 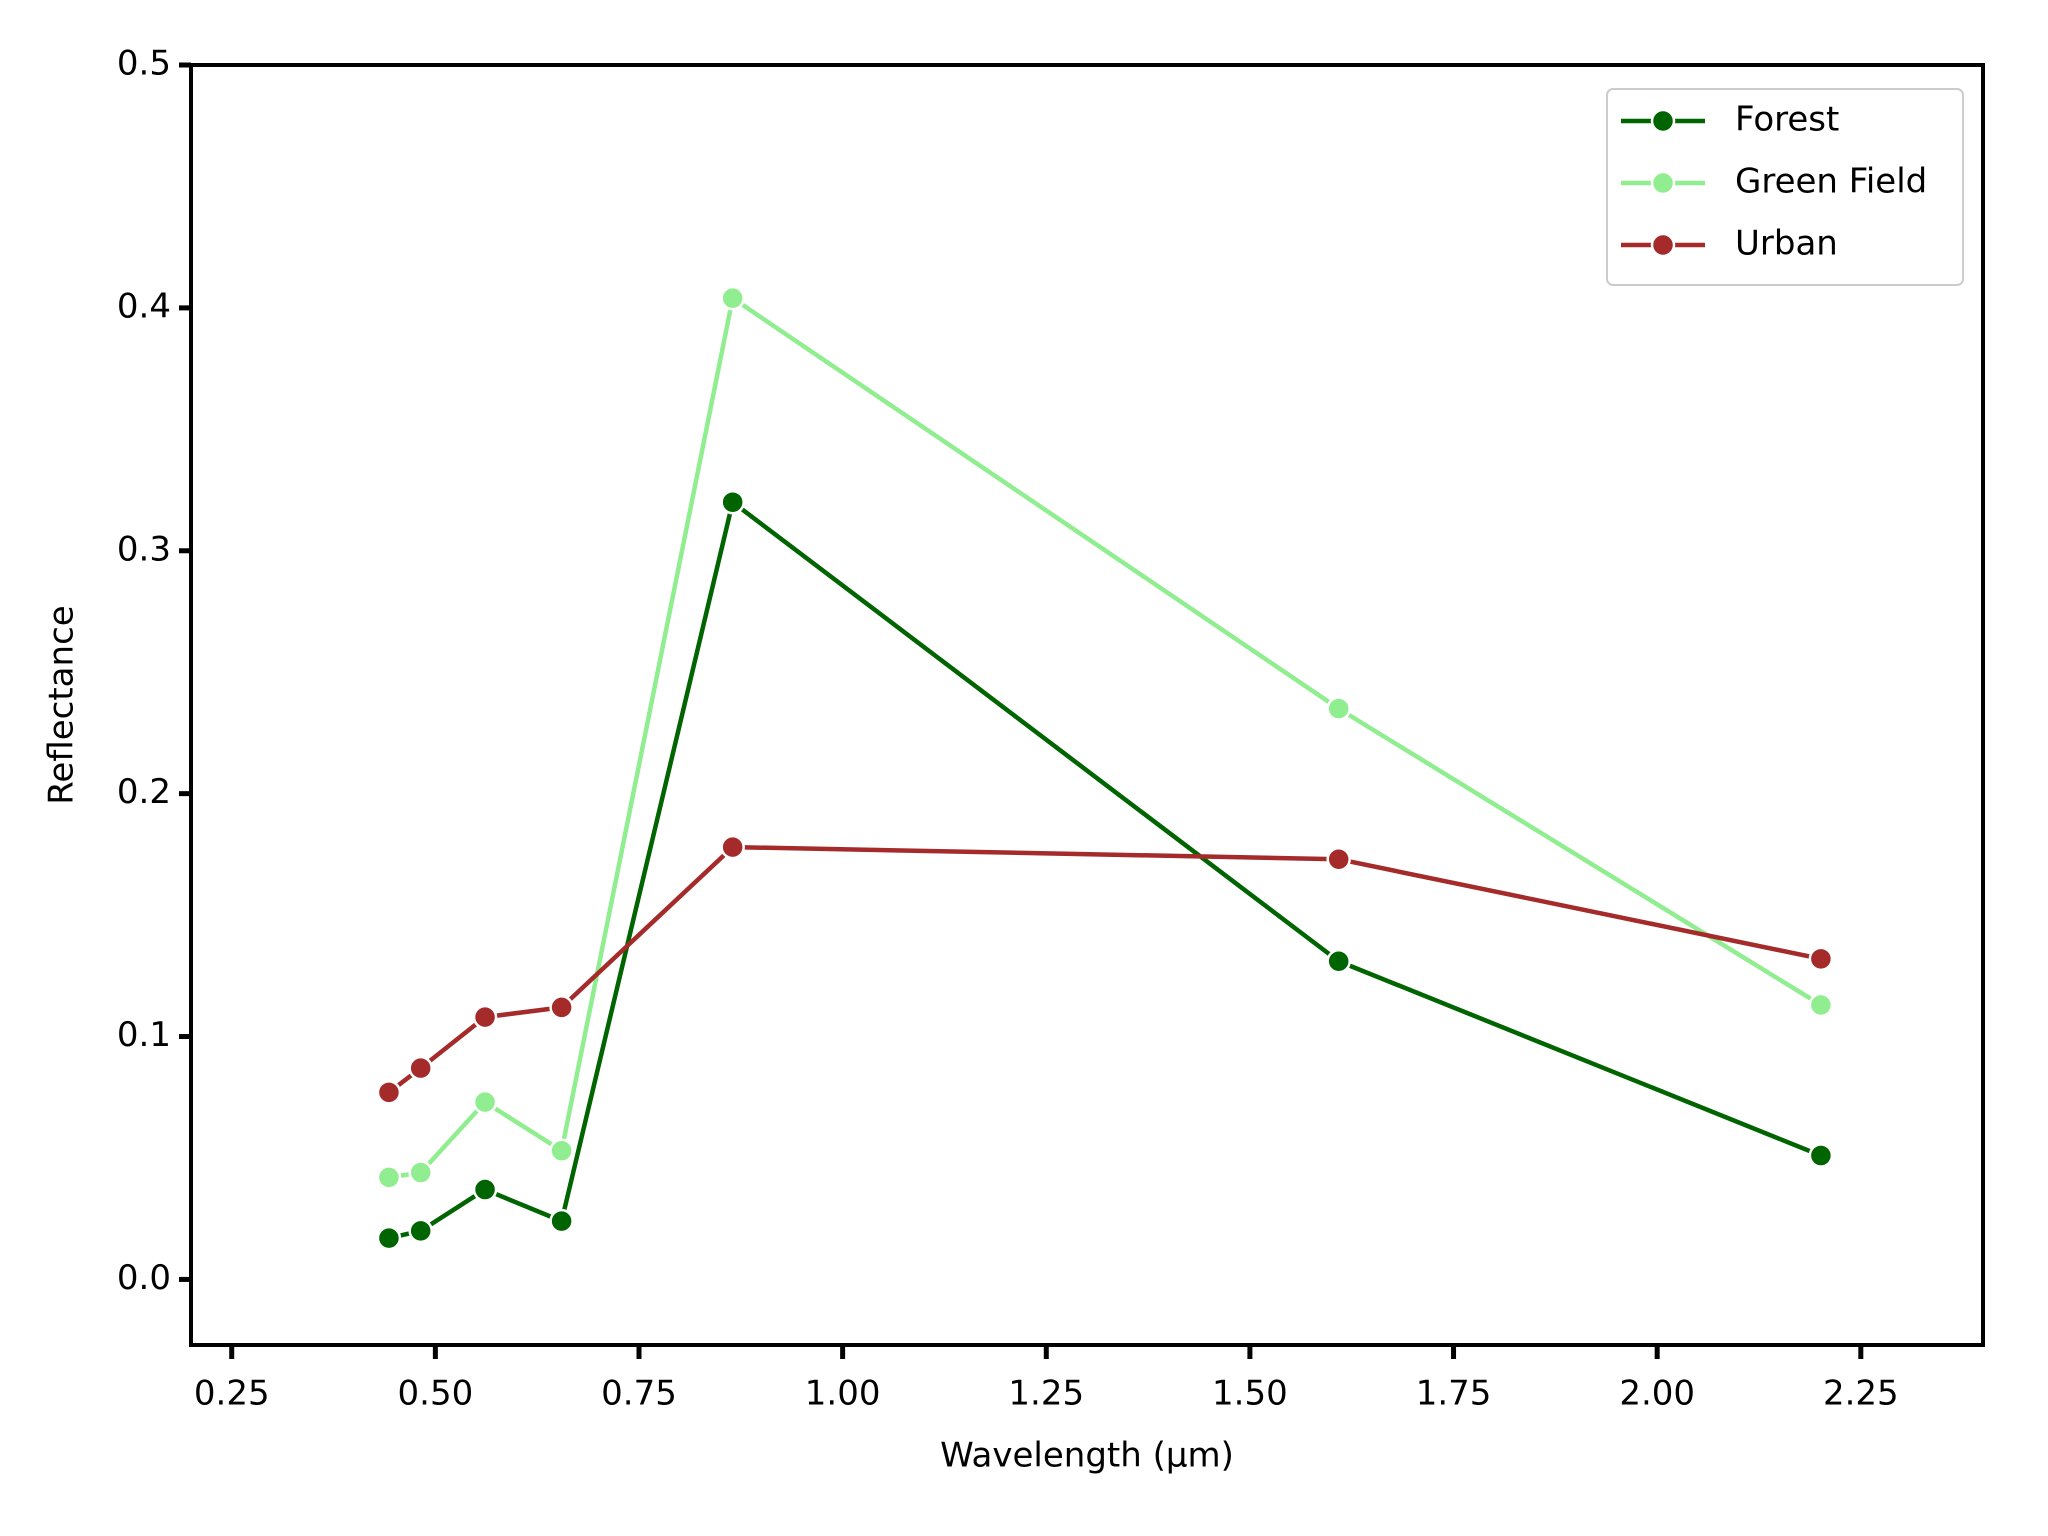 I want to click on y-tick-label: 0.0, so click(x=144, y=1278).